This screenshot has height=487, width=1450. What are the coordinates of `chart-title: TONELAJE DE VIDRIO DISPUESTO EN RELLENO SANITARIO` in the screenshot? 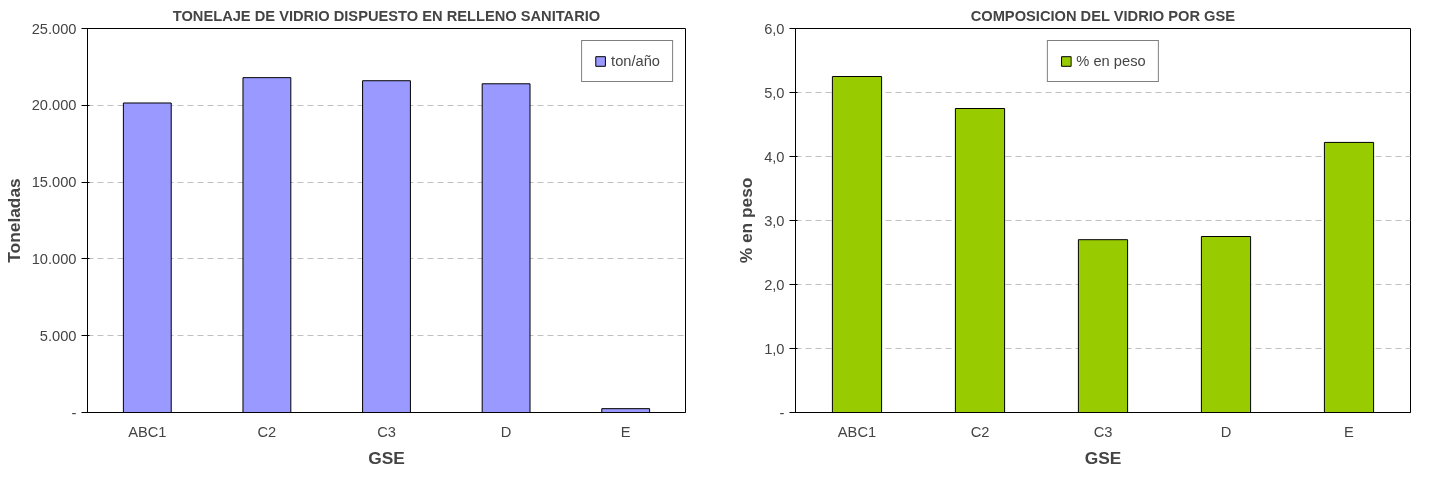 It's located at (386, 15).